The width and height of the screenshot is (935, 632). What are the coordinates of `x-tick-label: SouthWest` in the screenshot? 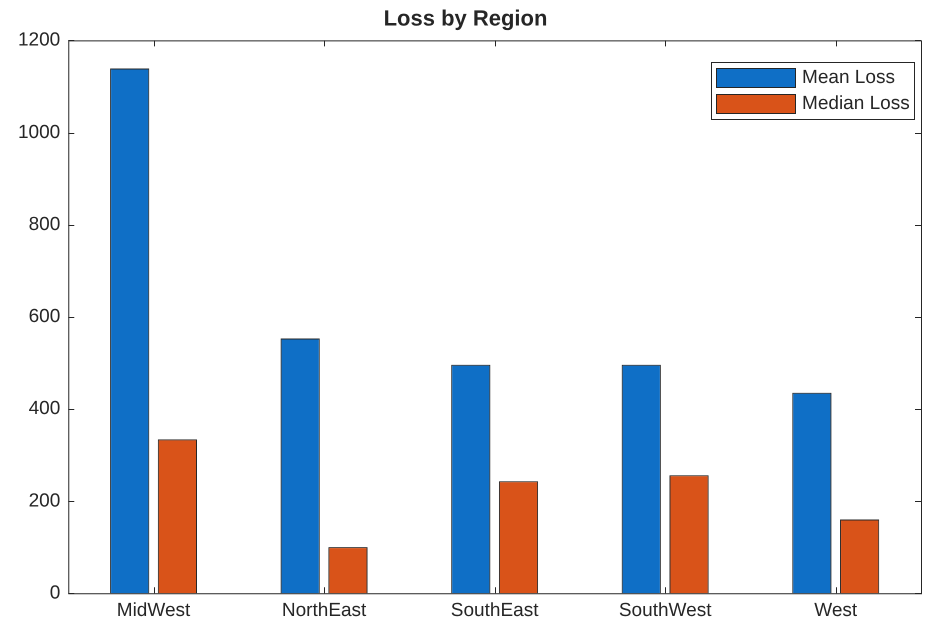 It's located at (665, 610).